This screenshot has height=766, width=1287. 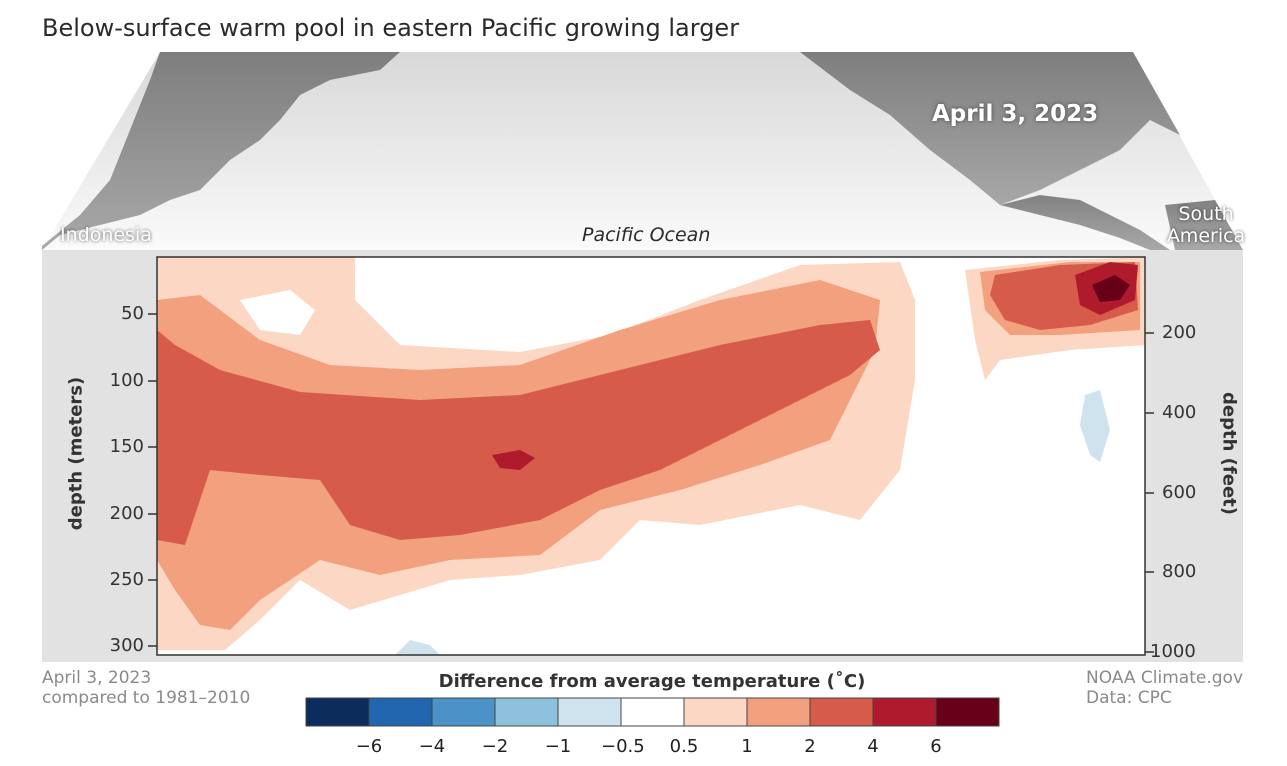 What do you see at coordinates (1229, 453) in the screenshot?
I see `right-axis-label: depth (feet)` at bounding box center [1229, 453].